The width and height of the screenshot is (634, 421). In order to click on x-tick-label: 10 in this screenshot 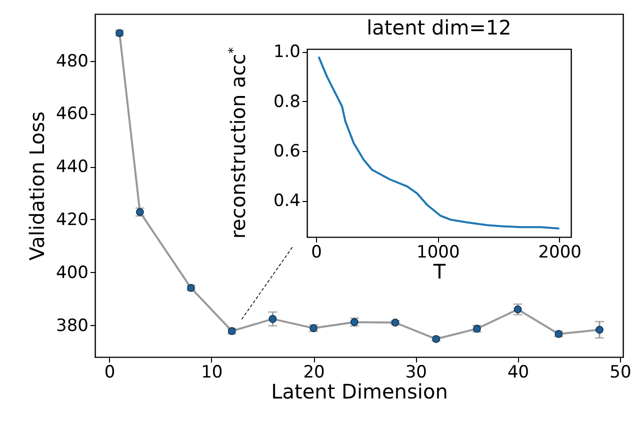, I will do `click(212, 372)`.